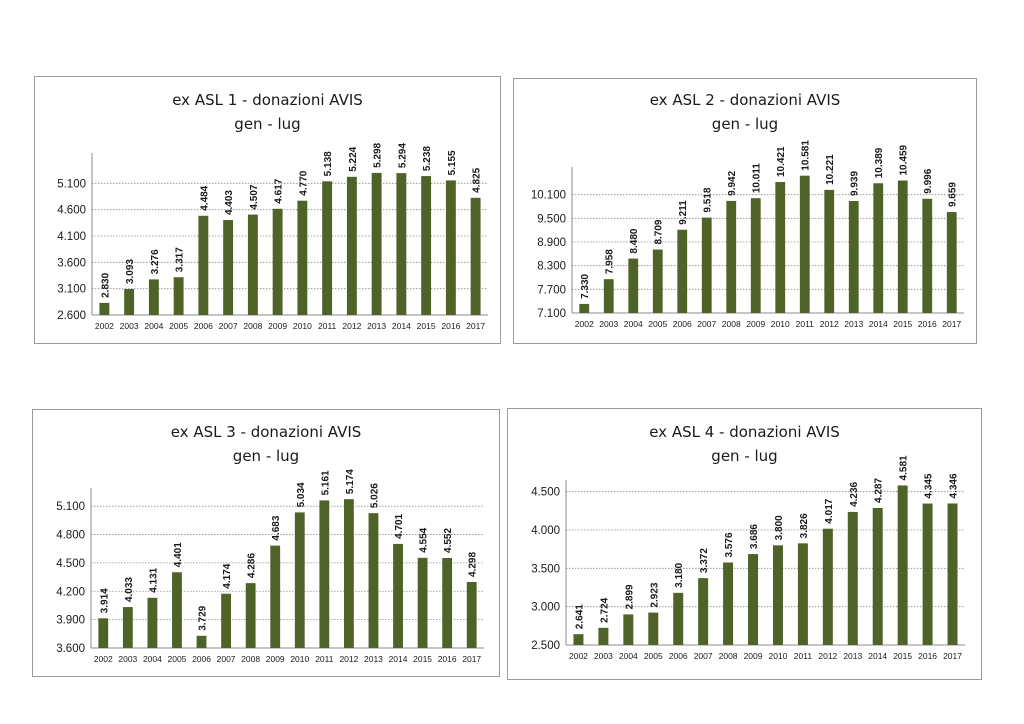  What do you see at coordinates (129, 589) in the screenshot?
I see `data-label: 4.033` at bounding box center [129, 589].